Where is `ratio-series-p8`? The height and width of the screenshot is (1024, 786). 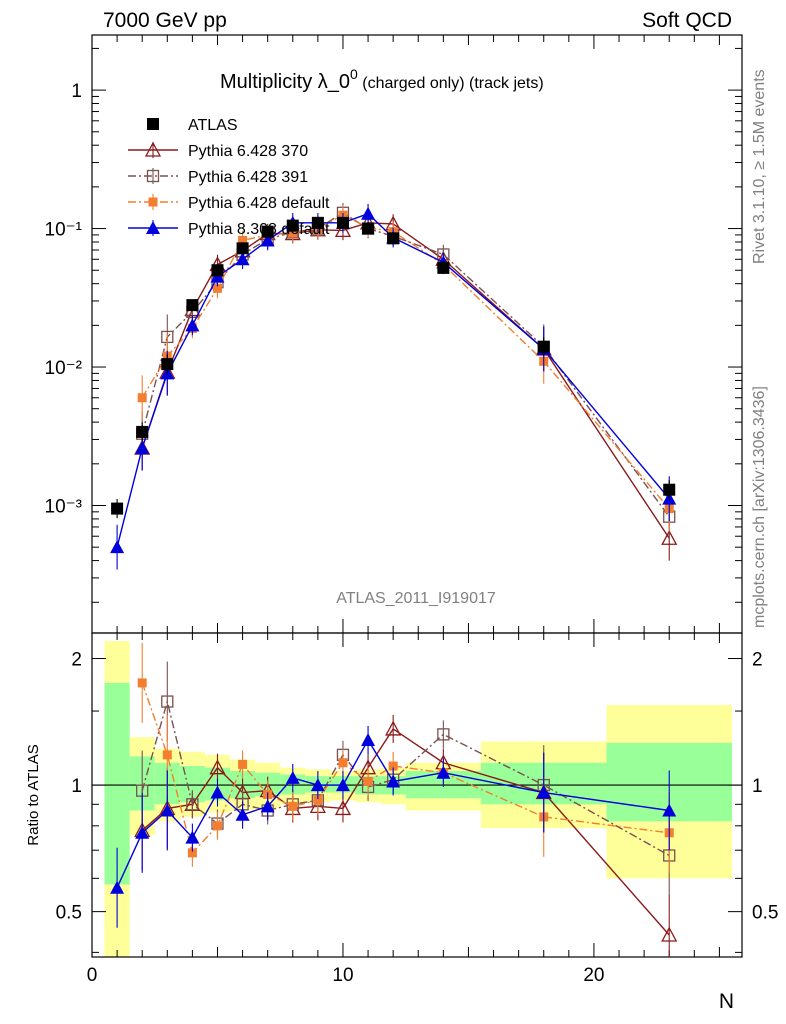
ratio-series-p8 is located at coordinates (393, 827).